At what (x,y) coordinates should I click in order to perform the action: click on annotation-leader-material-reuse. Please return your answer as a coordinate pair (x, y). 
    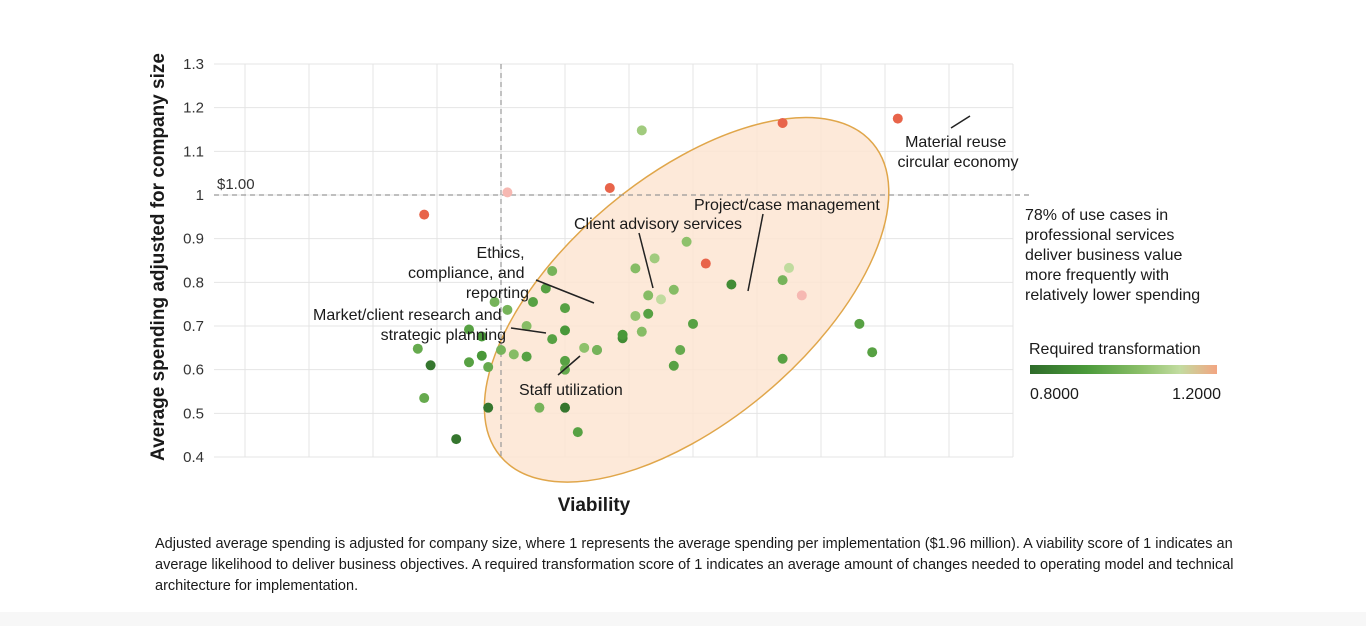
    Looking at the image, I should click on (960, 122).